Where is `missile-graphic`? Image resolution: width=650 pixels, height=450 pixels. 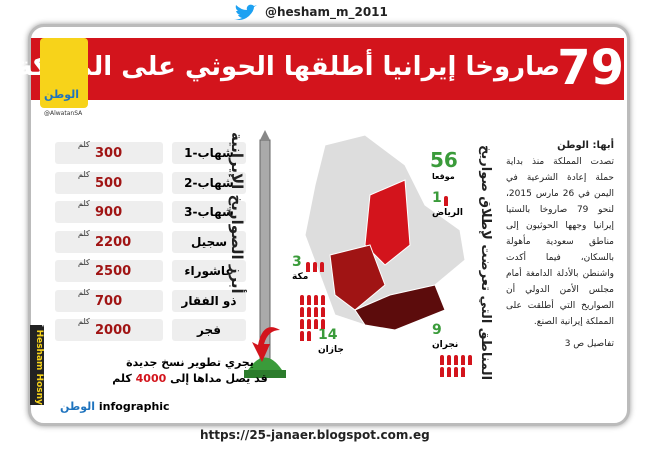 missile-graphic is located at coordinates (265, 254).